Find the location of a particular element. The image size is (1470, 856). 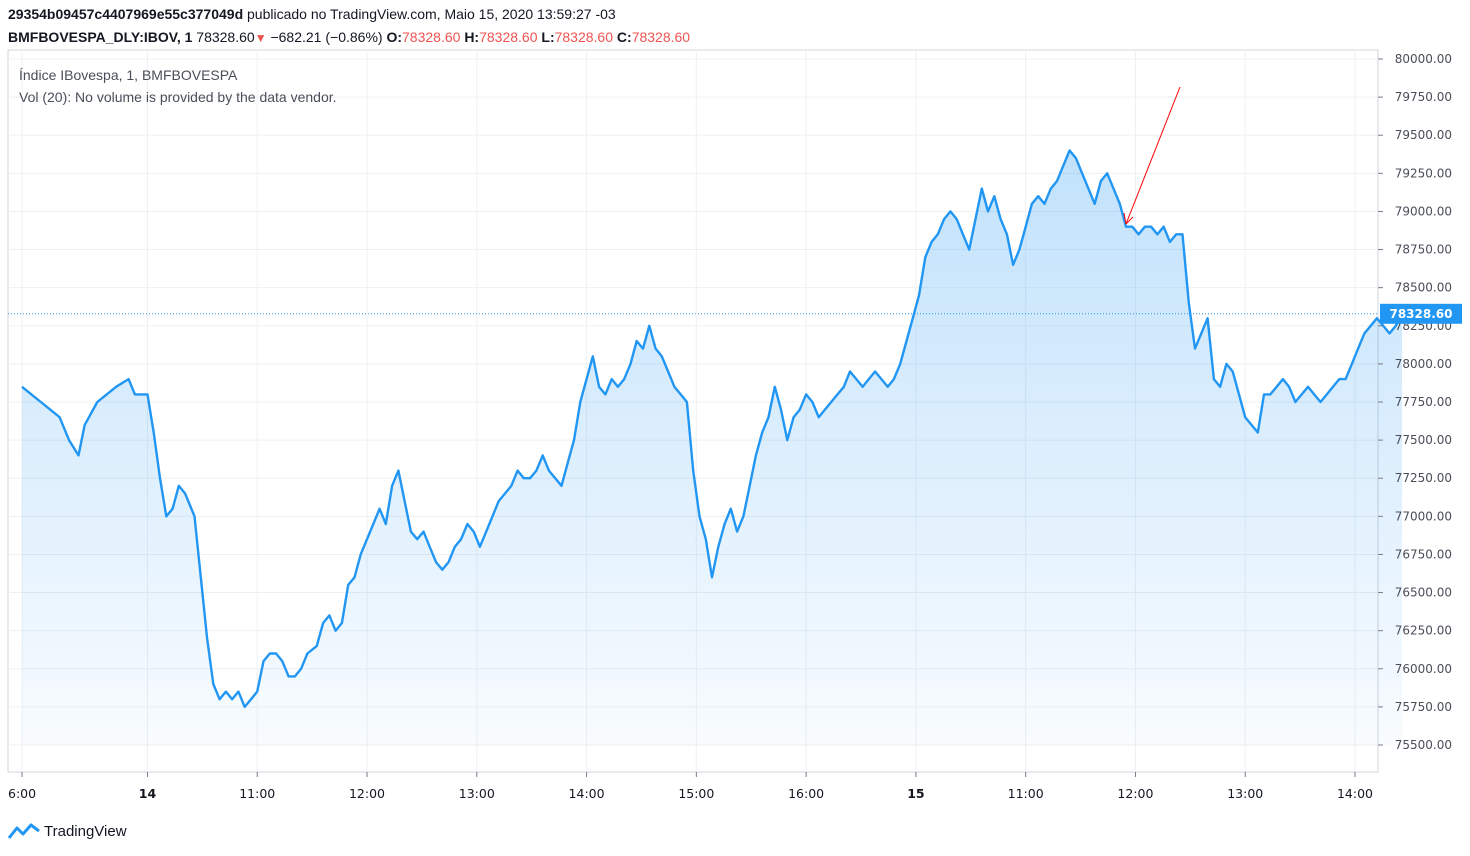

y-tick-label: 76750.00 is located at coordinates (1423, 554).